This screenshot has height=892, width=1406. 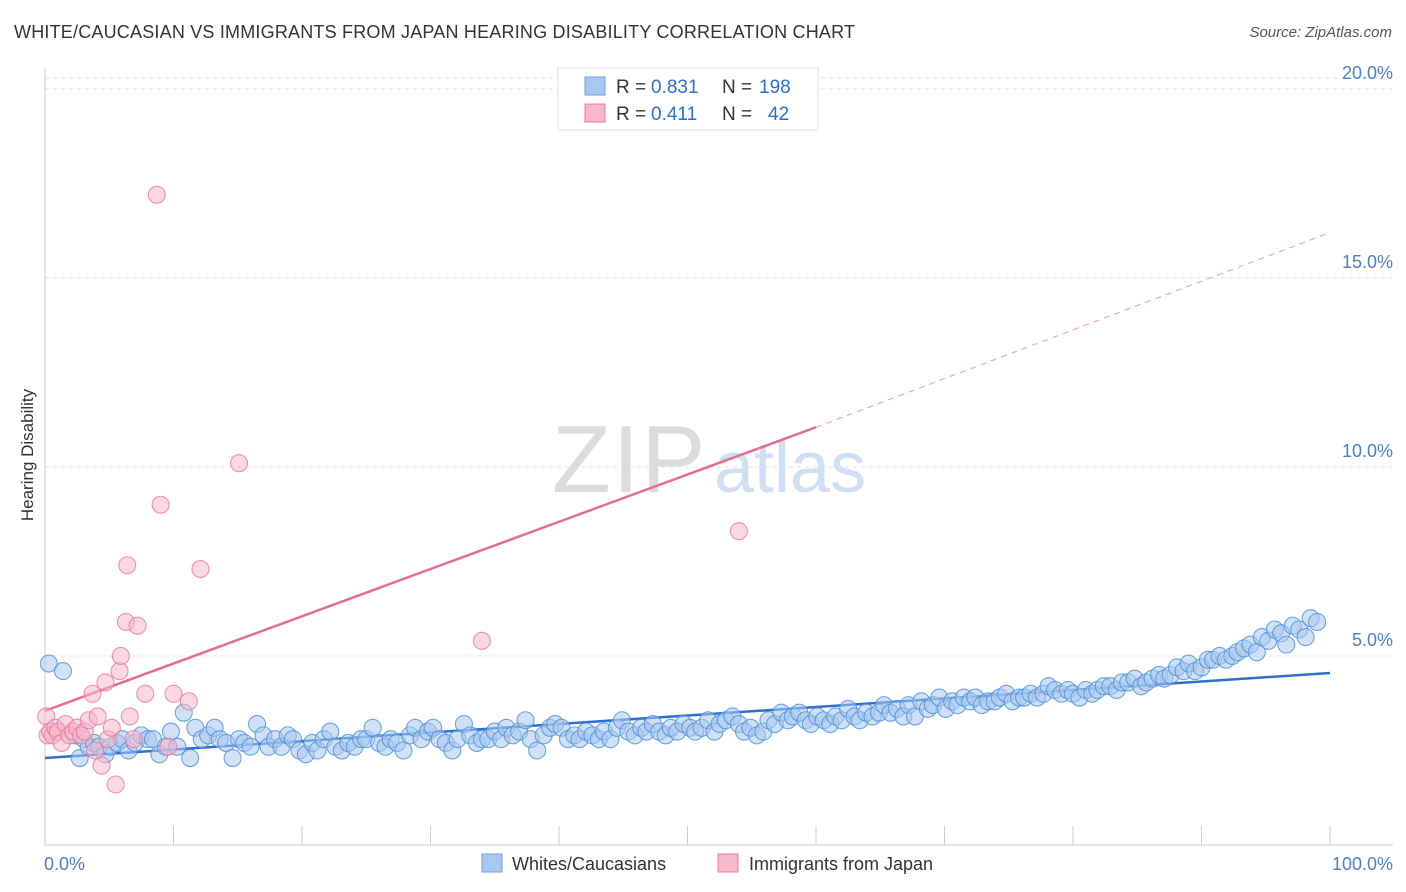 I want to click on chart-source: Source: ZipAtlas.com, so click(x=1320, y=32).